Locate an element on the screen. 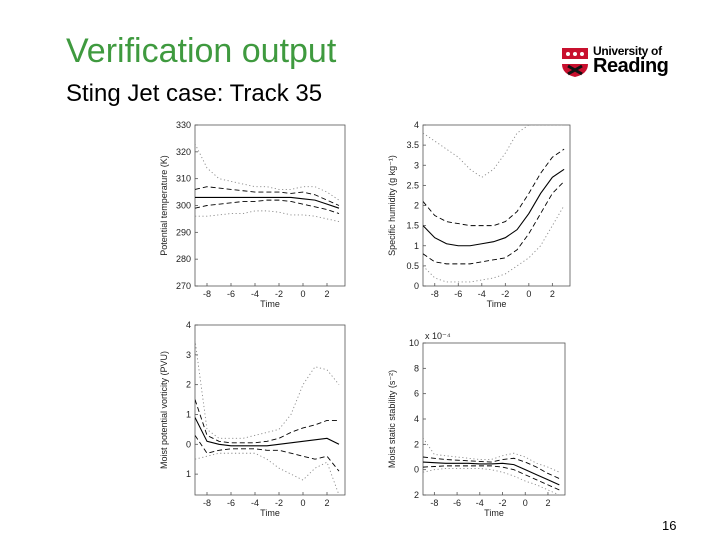 Image resolution: width=720 pixels, height=540 pixels. y-tick-label: 0.5 is located at coordinates (412, 266).